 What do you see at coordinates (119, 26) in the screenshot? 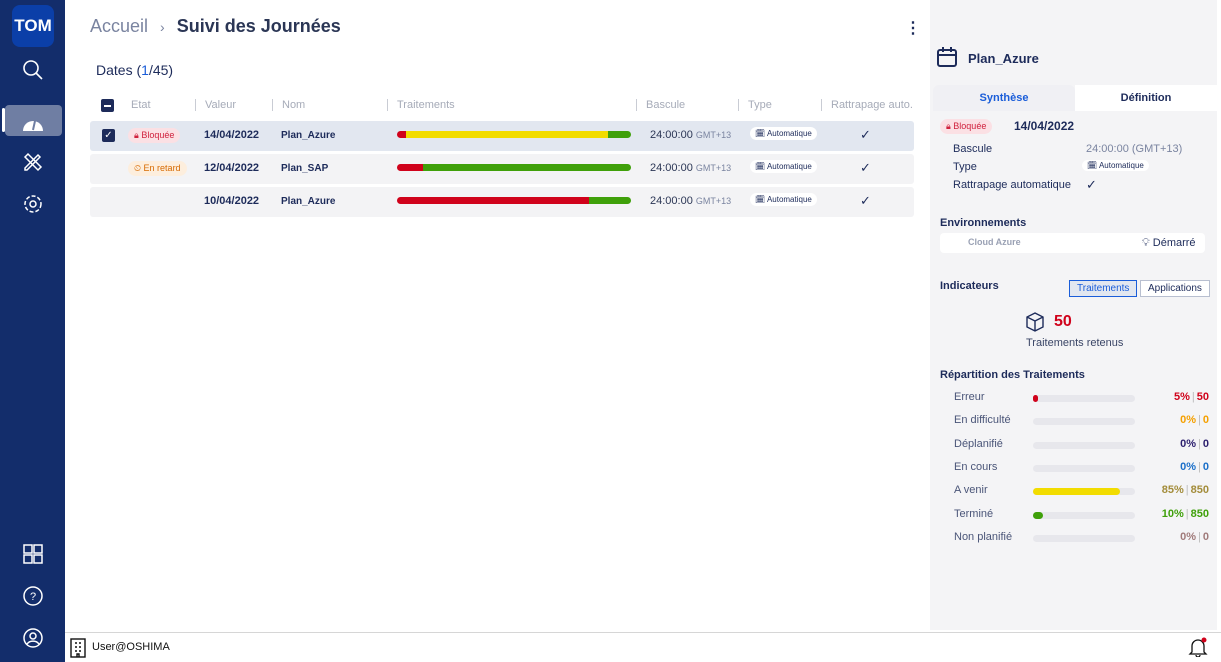
I see `breadcrumb-home: Accueil` at bounding box center [119, 26].